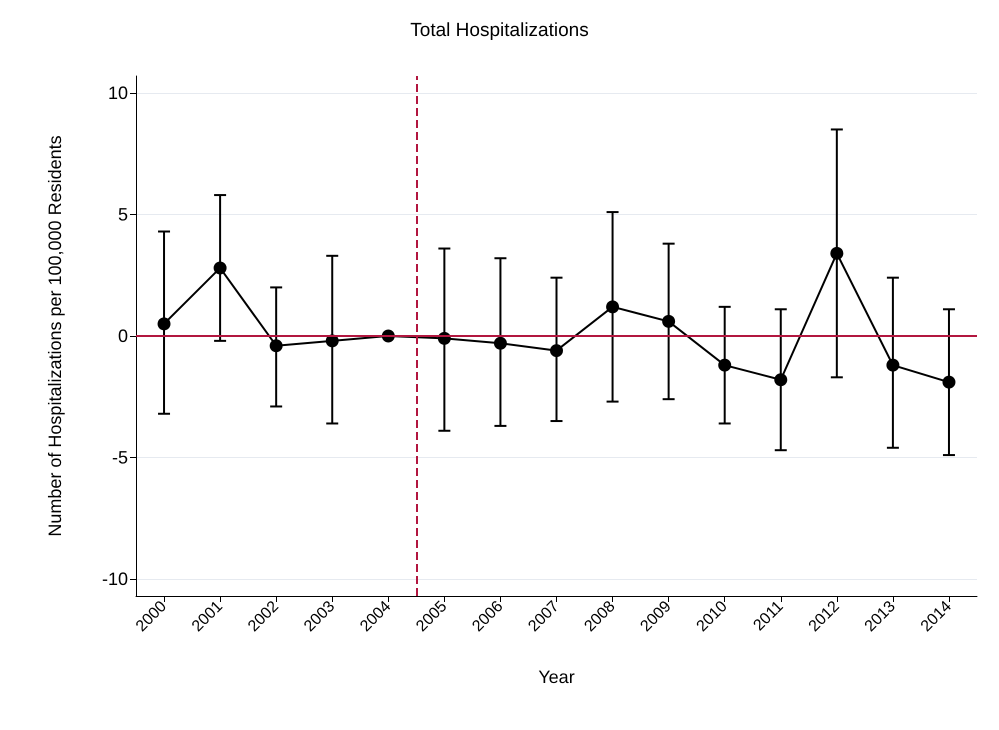  Describe the element at coordinates (120, 457) in the screenshot. I see `y-tick-label: -5` at that location.